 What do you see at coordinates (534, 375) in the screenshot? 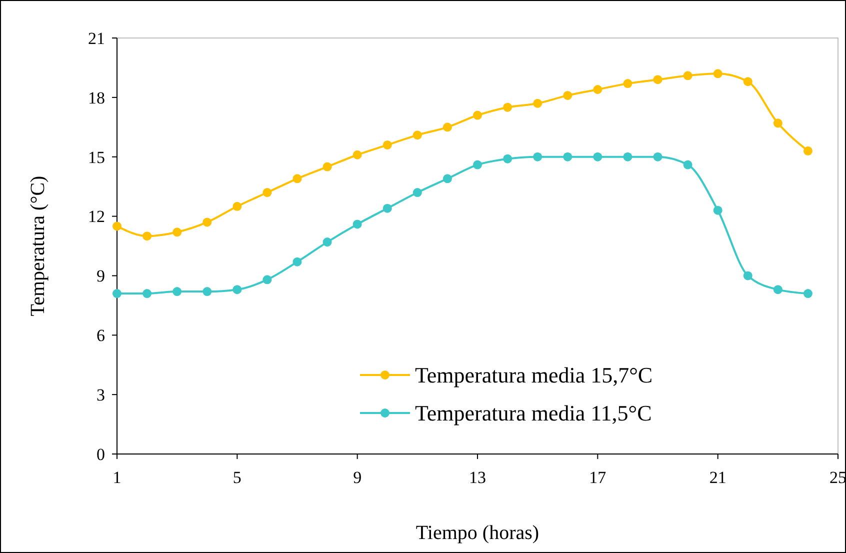
I see `legend-label: Temperatura media 15,7°C` at bounding box center [534, 375].